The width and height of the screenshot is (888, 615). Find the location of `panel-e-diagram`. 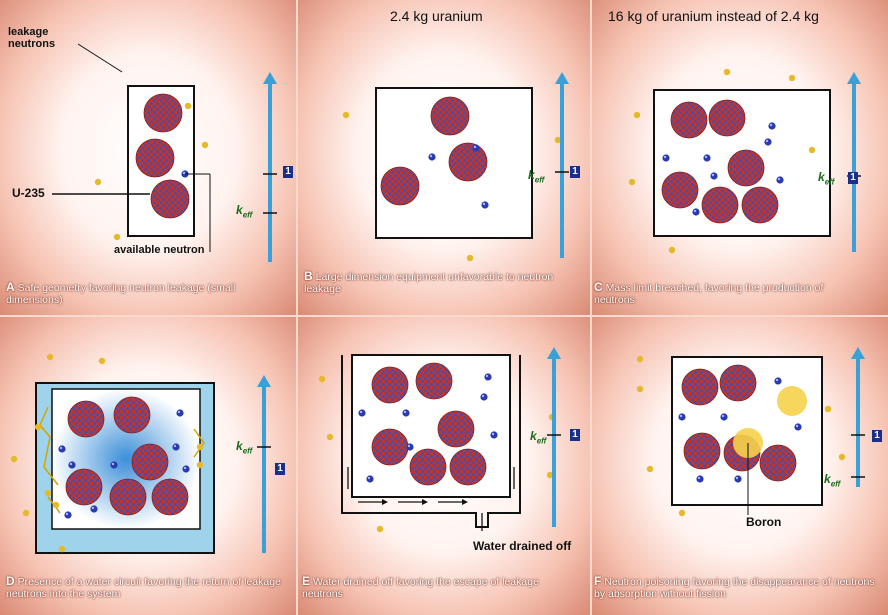

panel-e-diagram is located at coordinates (439, 440).